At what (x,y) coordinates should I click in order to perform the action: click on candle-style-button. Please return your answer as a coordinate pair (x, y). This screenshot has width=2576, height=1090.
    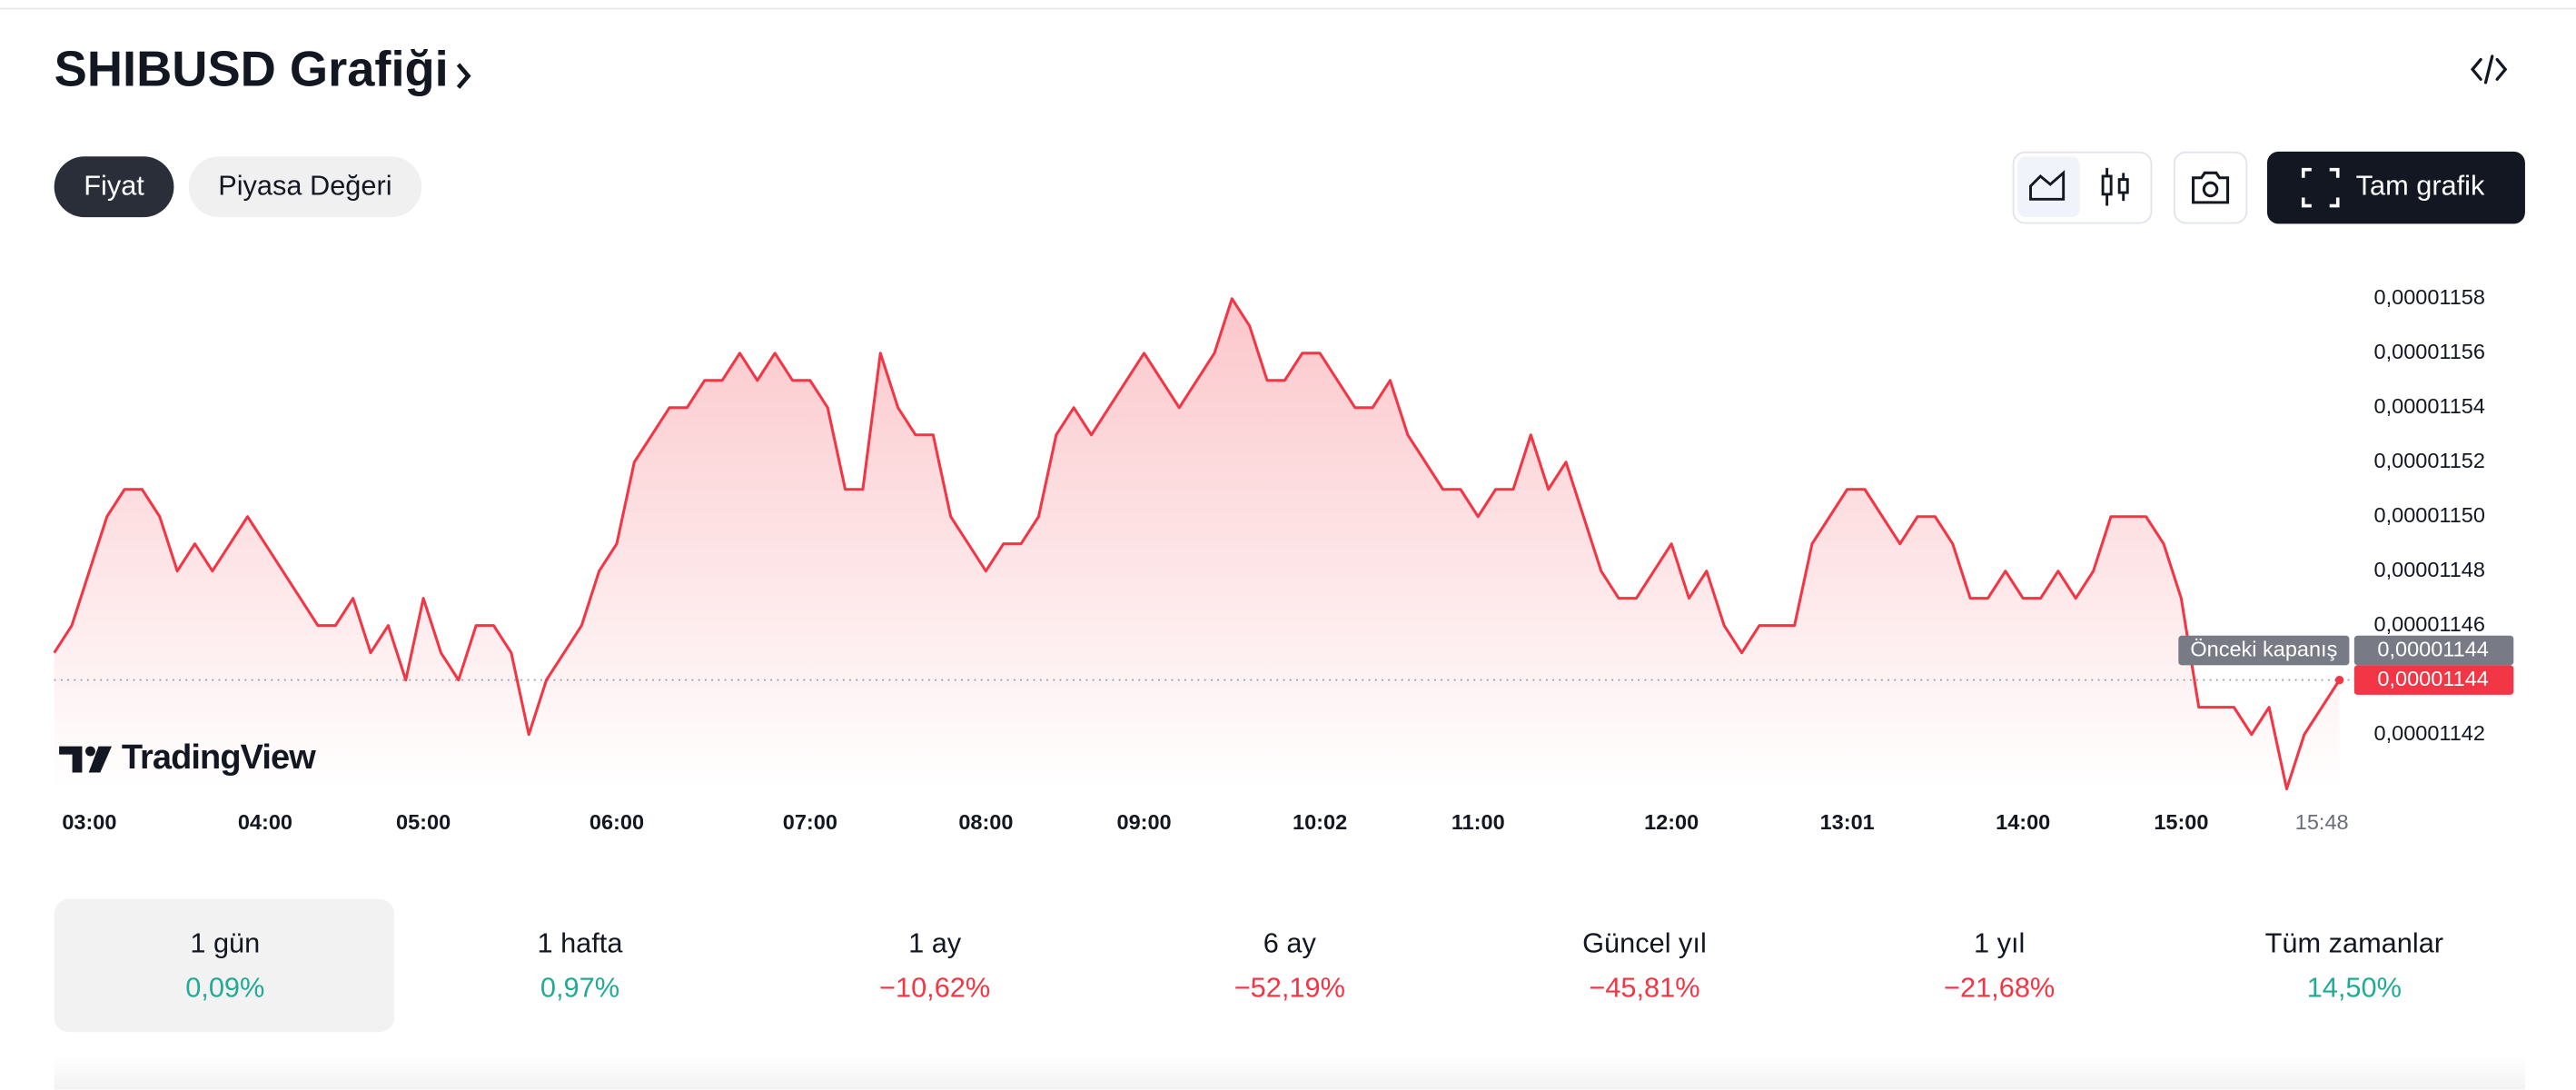
    Looking at the image, I should click on (2115, 186).